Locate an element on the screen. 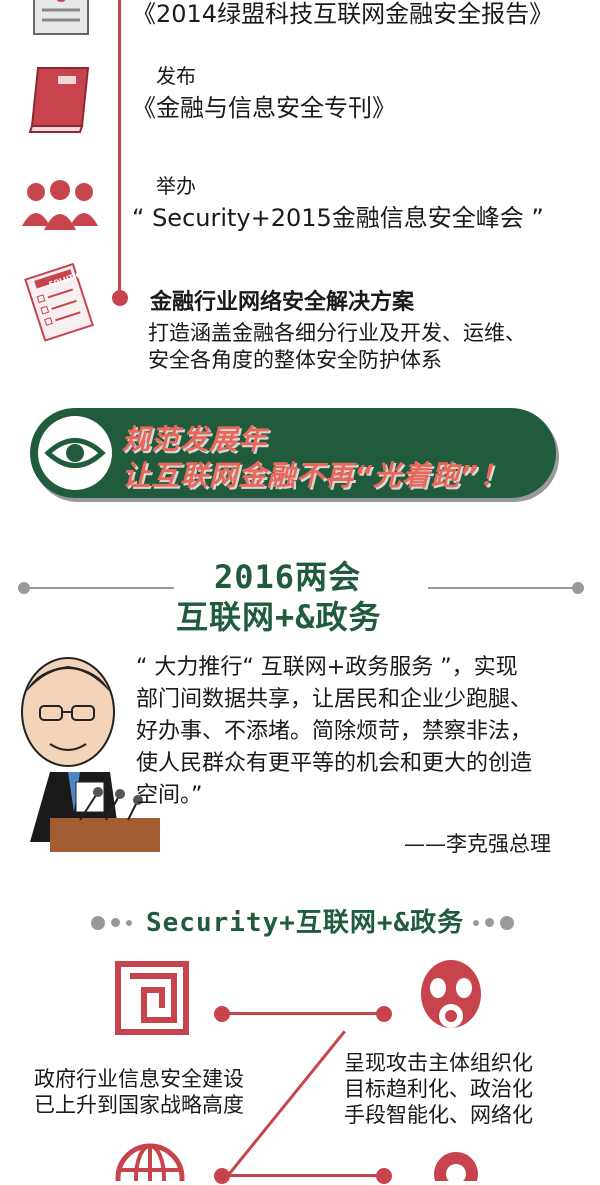 This screenshot has width=600, height=1185. divider-left is located at coordinates (99, 588).